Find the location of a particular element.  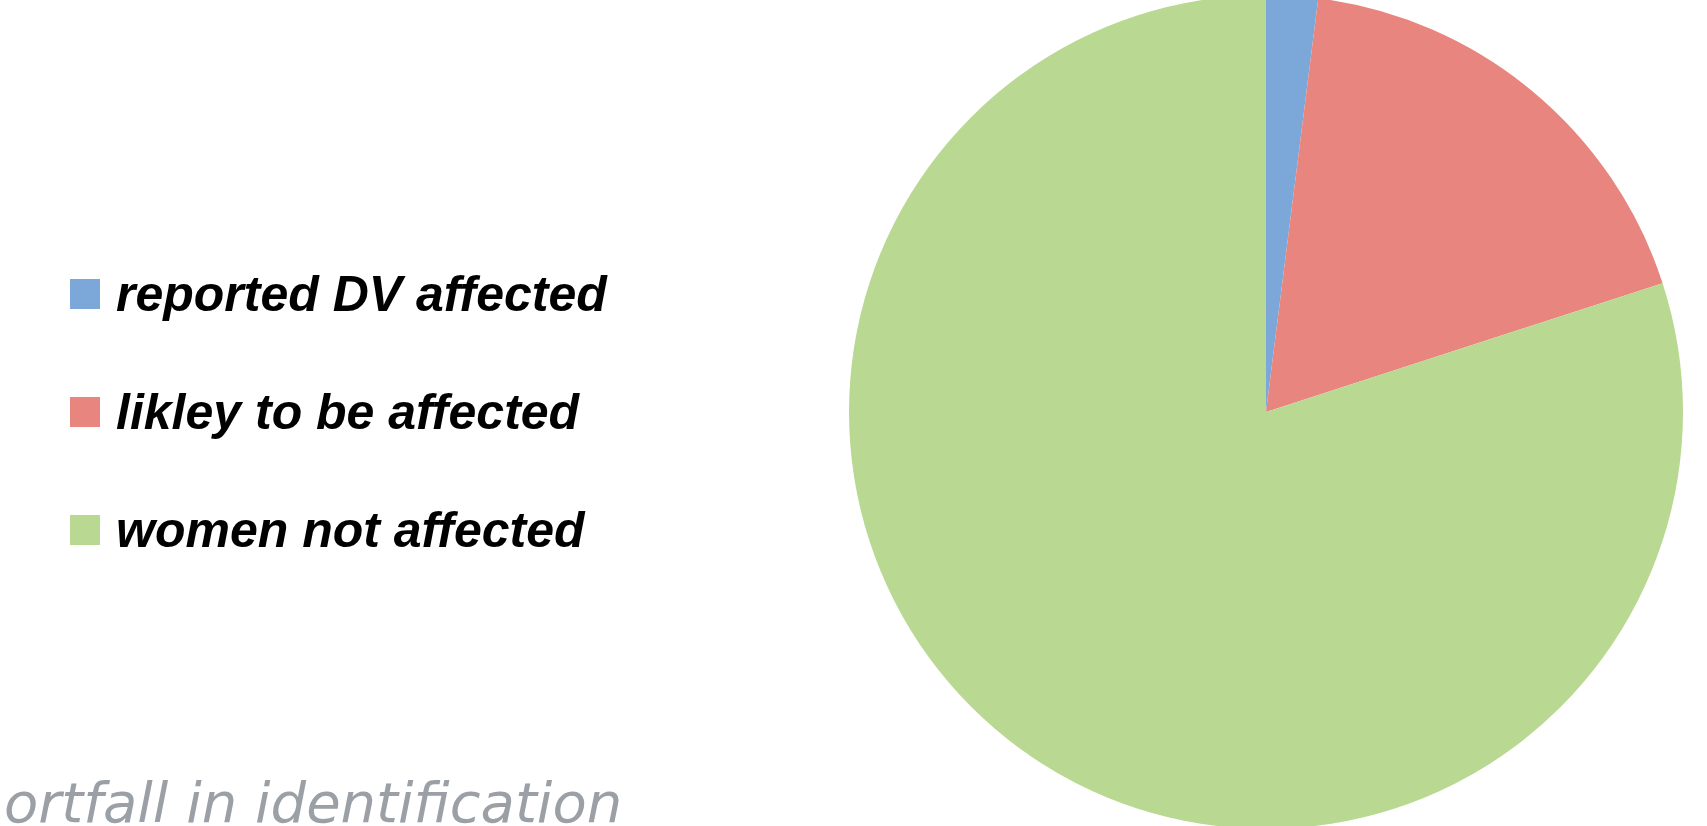

legend-label: women not affected is located at coordinates (350, 530).